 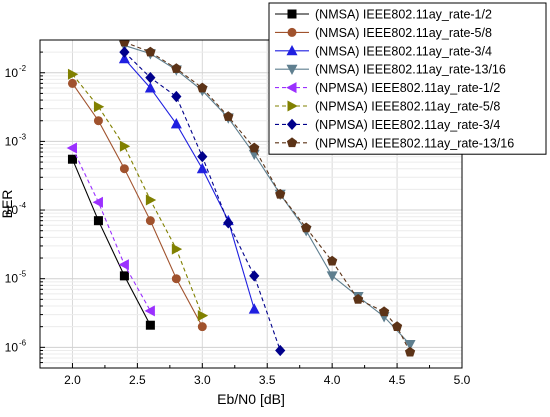 What do you see at coordinates (23, 274) in the screenshot?
I see `y-tick-exponent: -5` at bounding box center [23, 274].